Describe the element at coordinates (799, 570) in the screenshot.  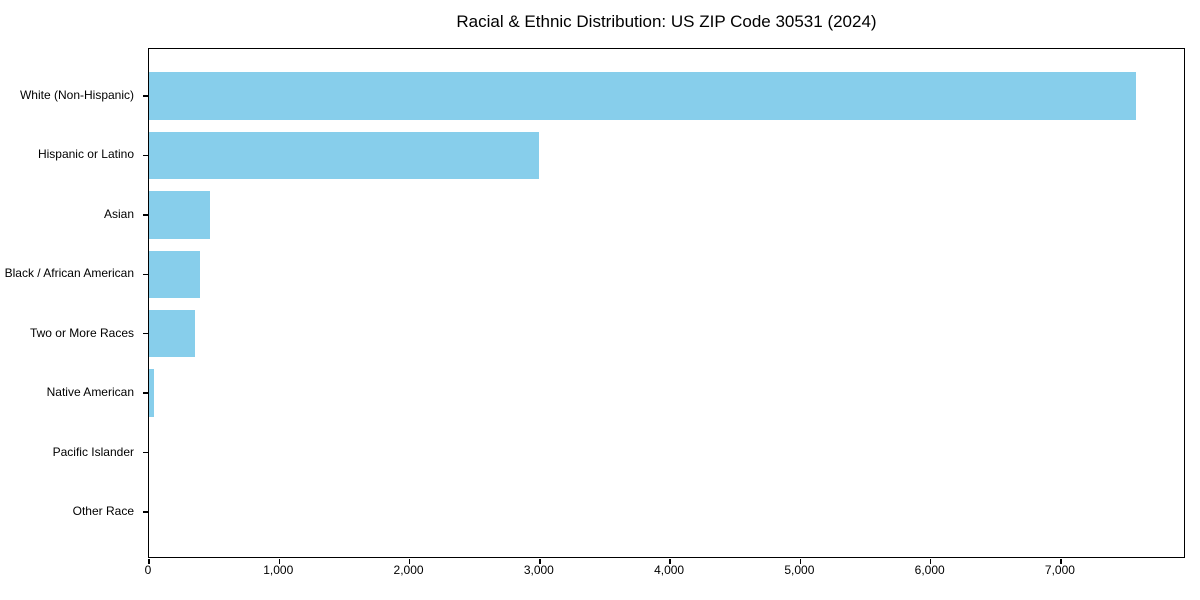
I see `x-tick-label: 5,000` at that location.